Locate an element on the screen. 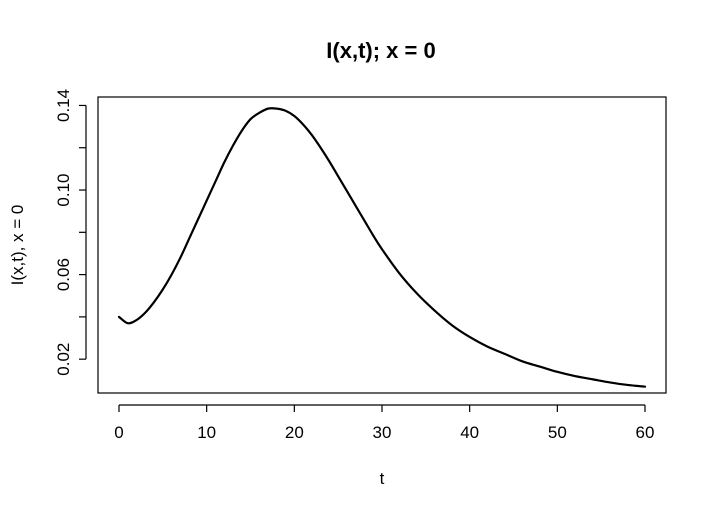 The width and height of the screenshot is (717, 515). x-axis: 0 10 20 30 40 50 60 is located at coordinates (384, 423).